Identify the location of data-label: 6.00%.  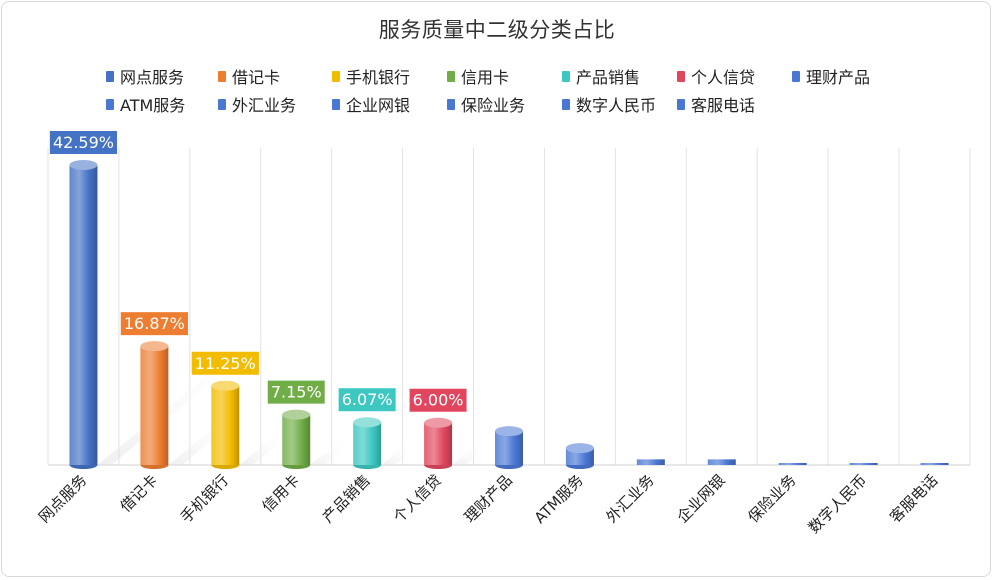
(438, 400).